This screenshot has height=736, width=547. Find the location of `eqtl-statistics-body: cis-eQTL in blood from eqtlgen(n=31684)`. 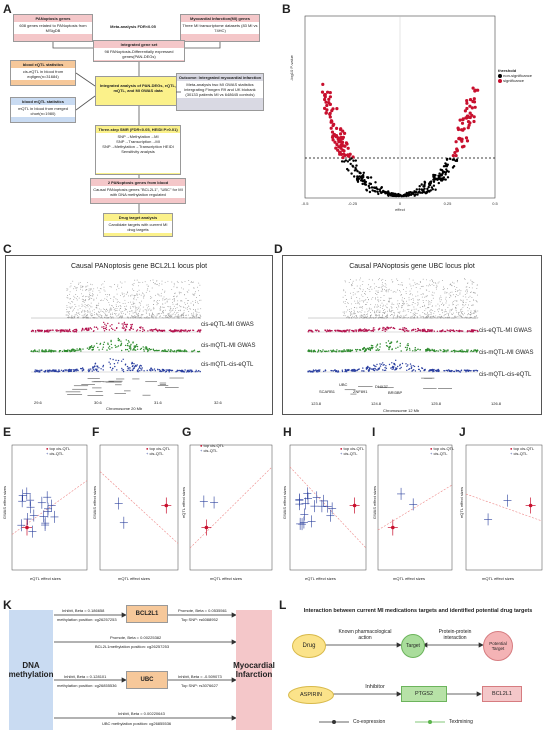

eqtl-statistics-body: cis-eQTL in blood from eqtlgen(n=31684) is located at coordinates (43, 74).